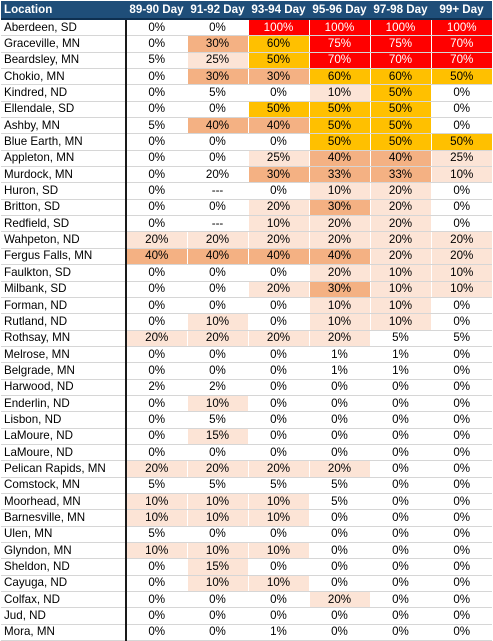 The height and width of the screenshot is (641, 493). What do you see at coordinates (64, 159) in the screenshot?
I see `location-cell: Appleton, MN` at bounding box center [64, 159].